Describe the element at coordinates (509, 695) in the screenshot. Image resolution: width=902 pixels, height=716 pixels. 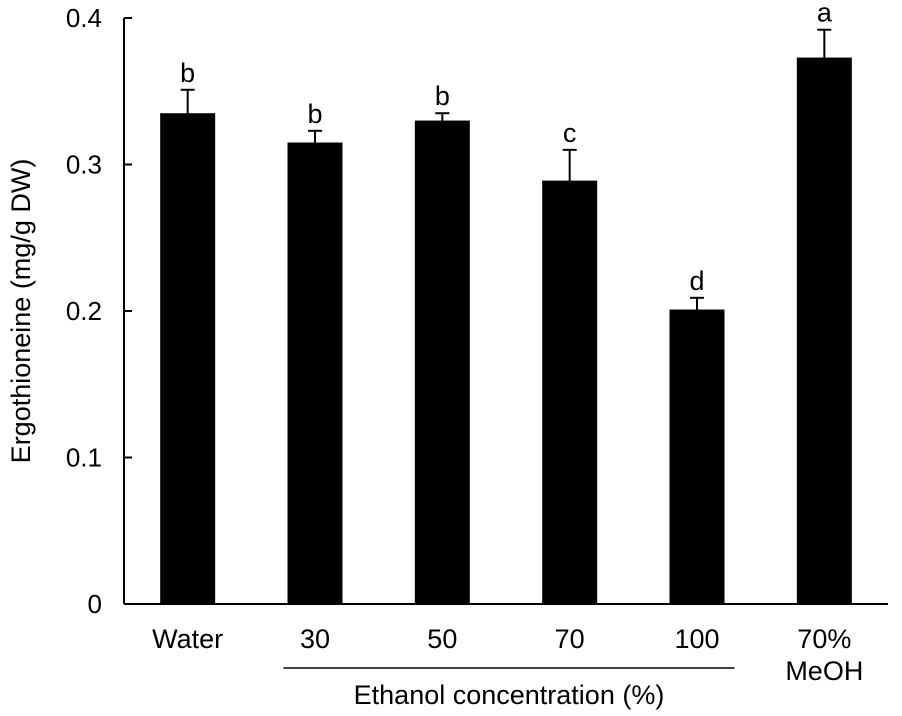
I see `group-label: Ethanol concentration (%)` at that location.